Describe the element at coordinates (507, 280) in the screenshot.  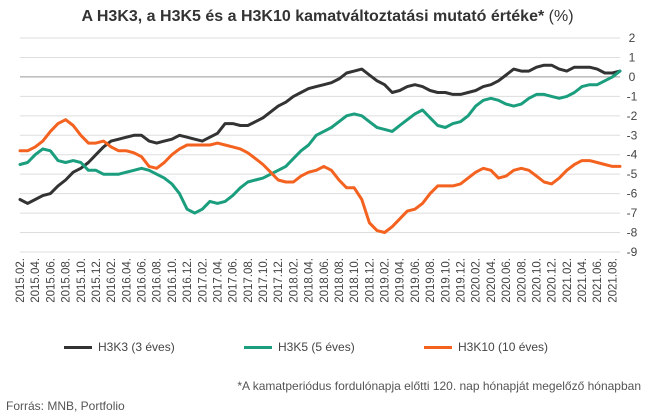
I see `x-tick-label: 2020.06.` at that location.